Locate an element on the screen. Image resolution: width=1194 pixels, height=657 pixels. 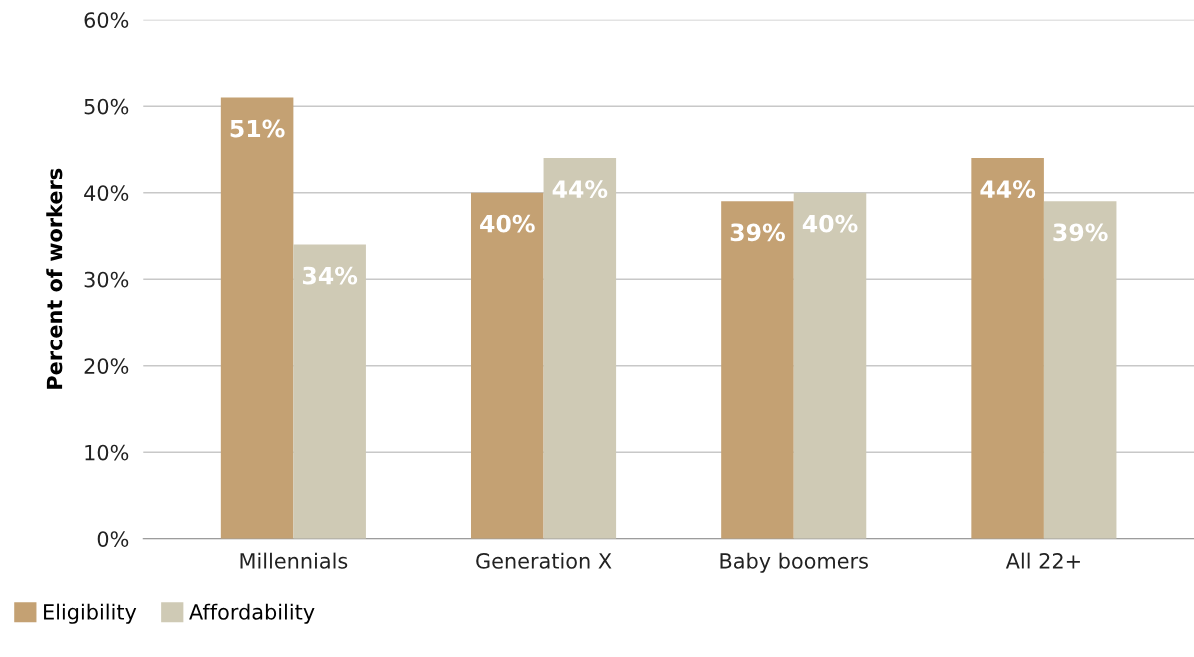
data-label: 51% is located at coordinates (257, 128).